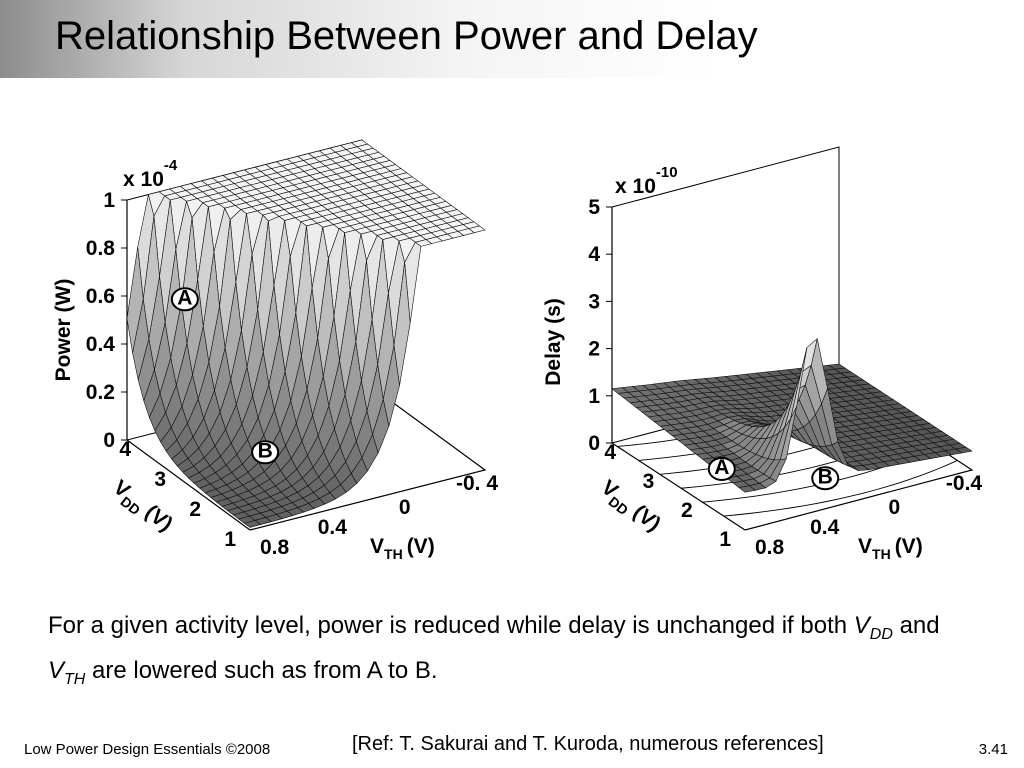 The height and width of the screenshot is (768, 1024). I want to click on vth-tick-label: -0. 4, so click(477, 483).